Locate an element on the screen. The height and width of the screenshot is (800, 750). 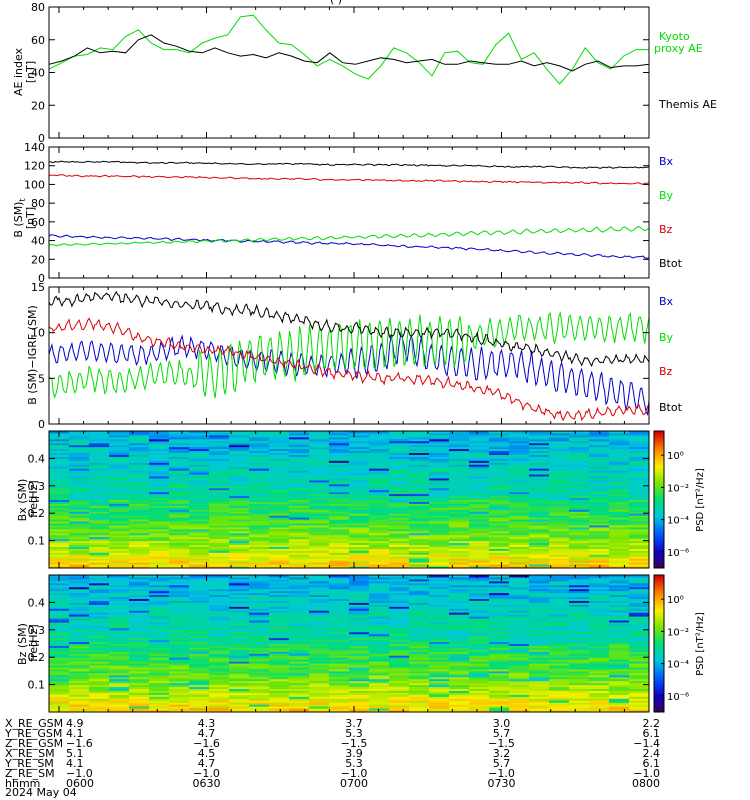
spectrogram-cells is located at coordinates (349, 644).